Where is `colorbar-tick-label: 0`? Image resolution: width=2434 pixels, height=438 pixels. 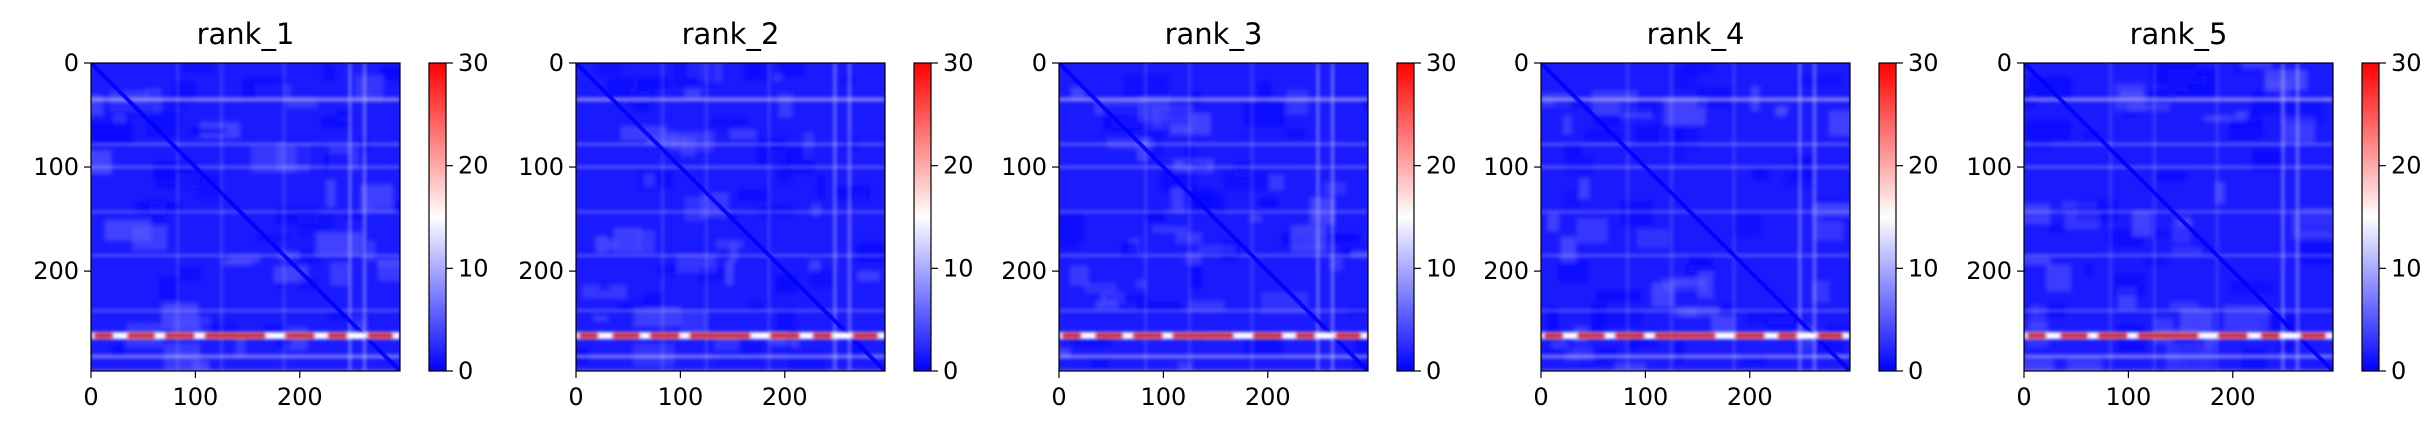 colorbar-tick-label: 0 is located at coordinates (2398, 371).